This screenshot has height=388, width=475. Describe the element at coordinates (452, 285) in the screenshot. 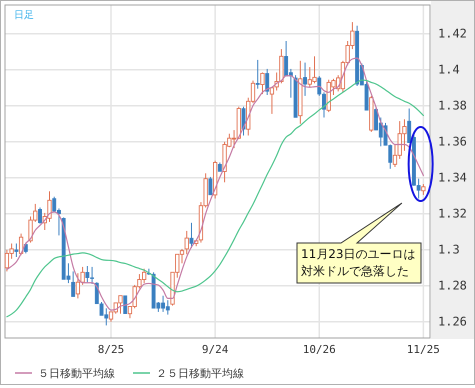

I see `y-tick-label: 1.28` at that location.